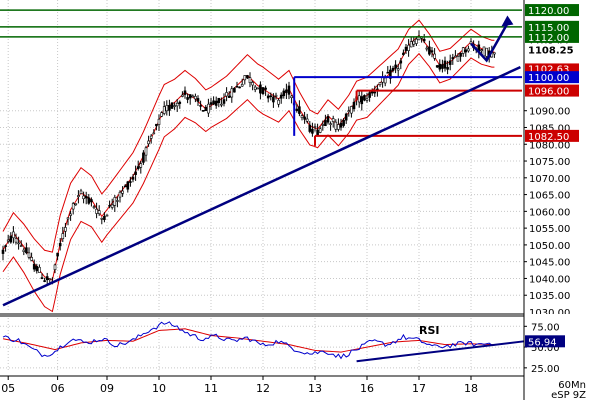  I want to click on clipped-tick-container: 1030.00, so click(549, 313).